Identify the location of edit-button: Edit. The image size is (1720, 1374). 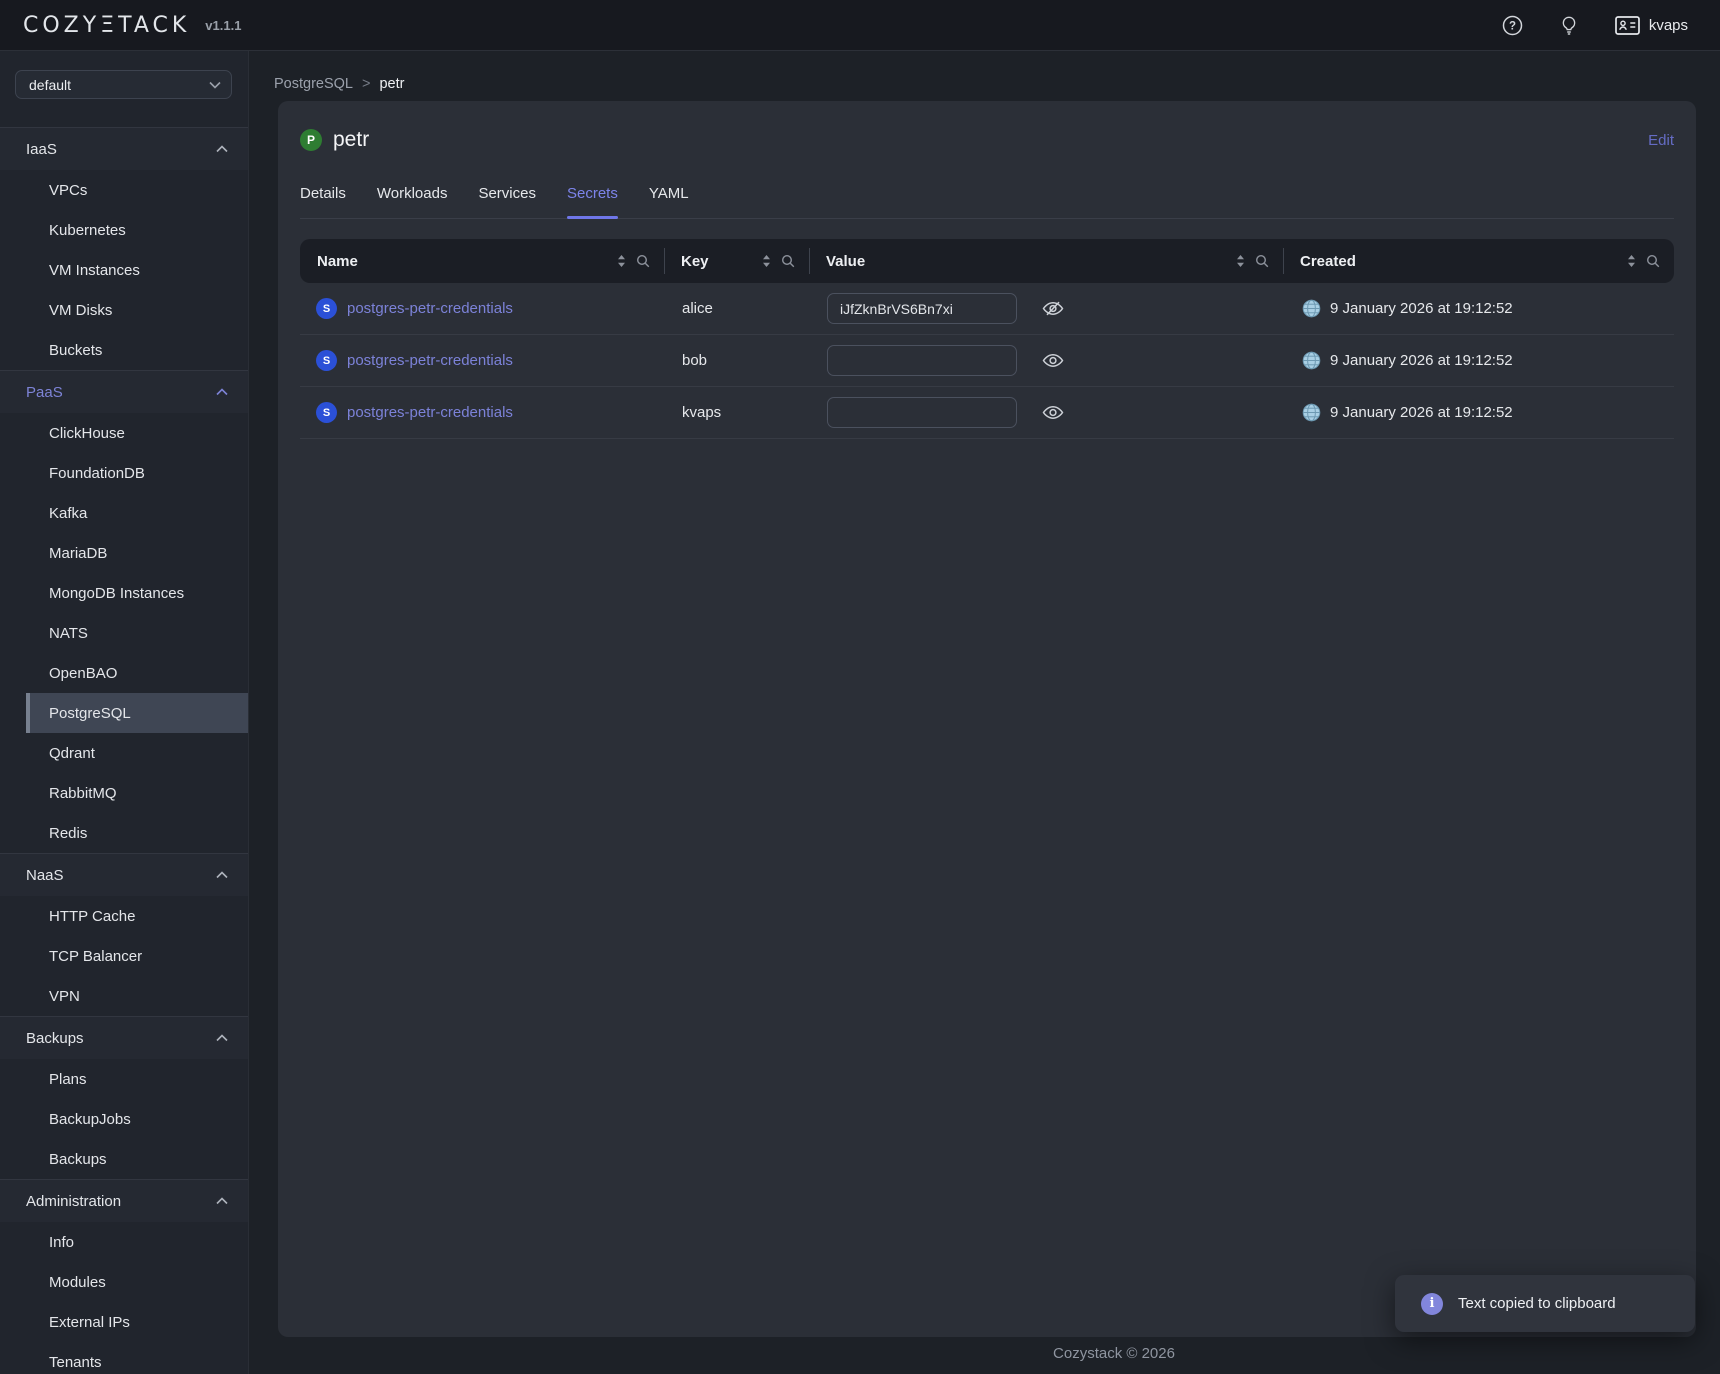
(1661, 140).